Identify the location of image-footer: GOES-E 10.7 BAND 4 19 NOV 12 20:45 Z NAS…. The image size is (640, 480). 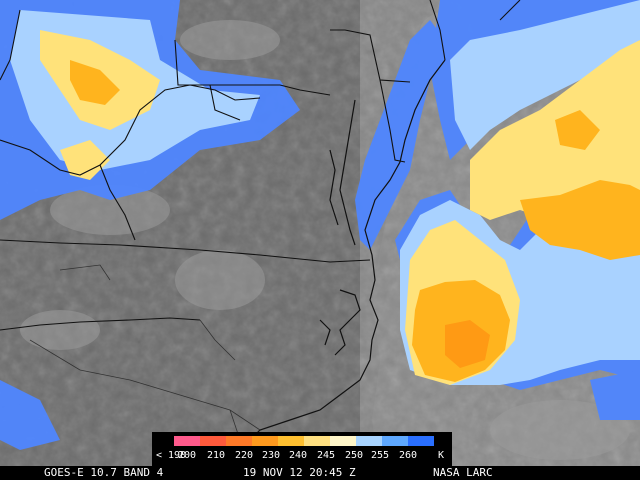
(320, 473).